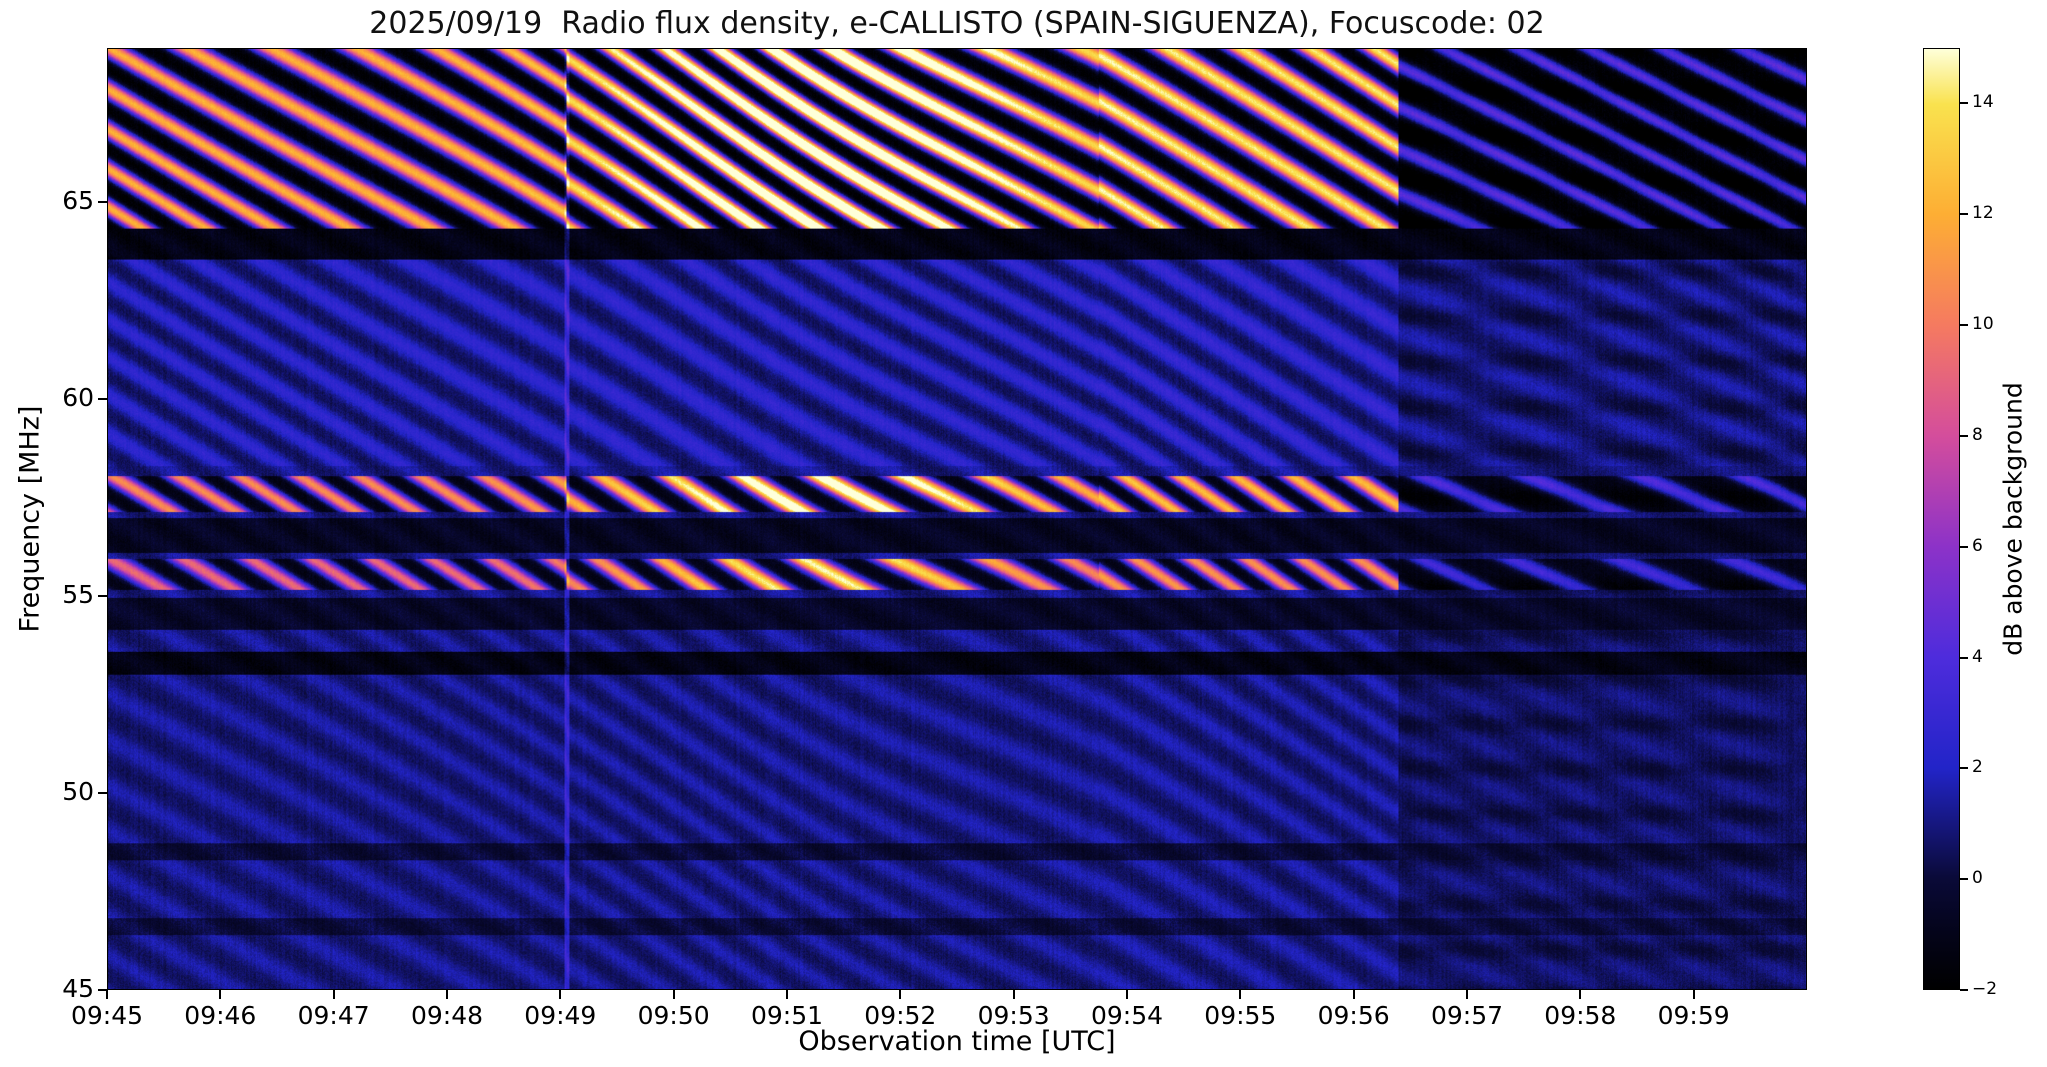 Image resolution: width=2047 pixels, height=1067 pixels. What do you see at coordinates (78, 397) in the screenshot?
I see `y-tick-label: 60` at bounding box center [78, 397].